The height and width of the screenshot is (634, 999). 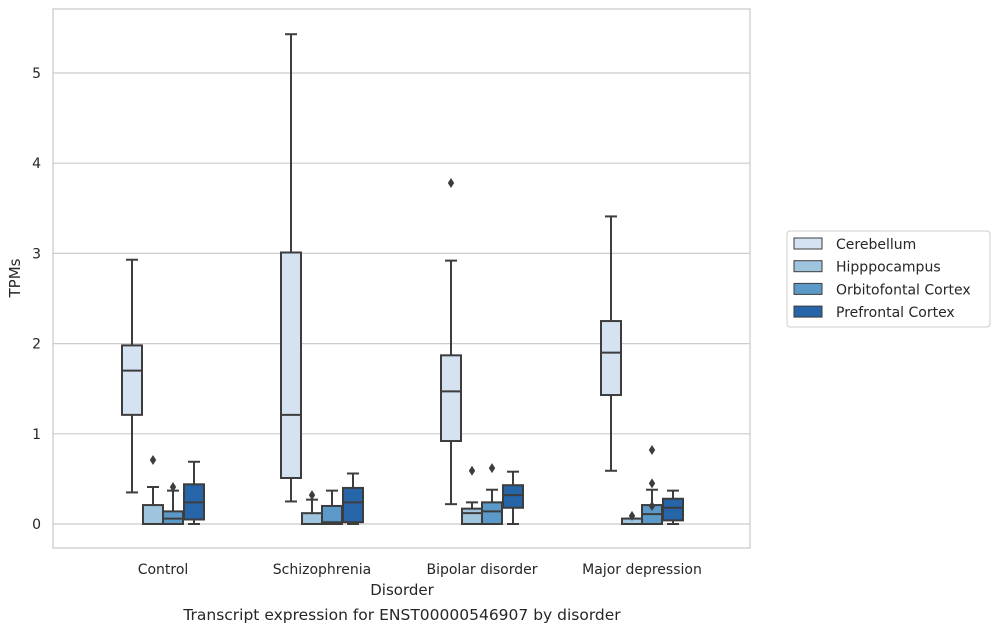 I want to click on x-tick-label: Bipolar disorder, so click(x=481, y=570).